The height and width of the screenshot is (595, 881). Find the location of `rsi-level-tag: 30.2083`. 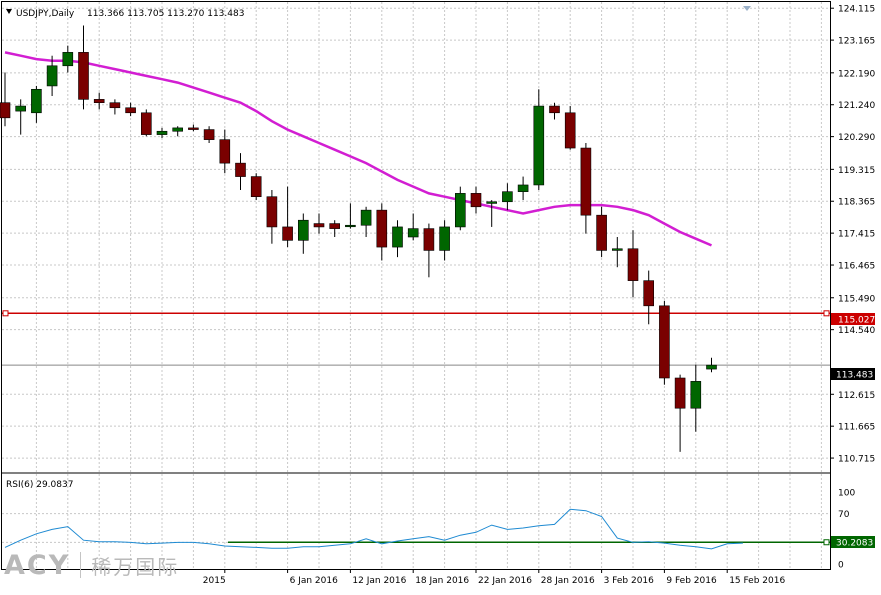

rsi-level-tag: 30.2083 is located at coordinates (853, 542).